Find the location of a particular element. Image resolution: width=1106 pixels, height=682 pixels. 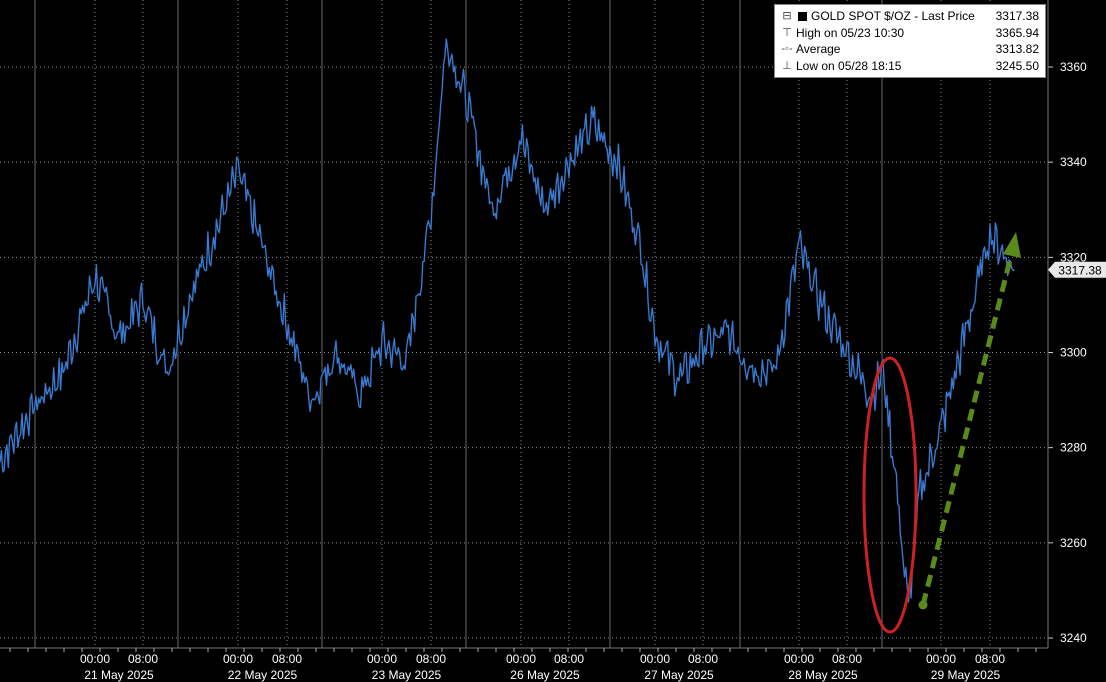

collapse-icon: ⊟ is located at coordinates (787, 16).